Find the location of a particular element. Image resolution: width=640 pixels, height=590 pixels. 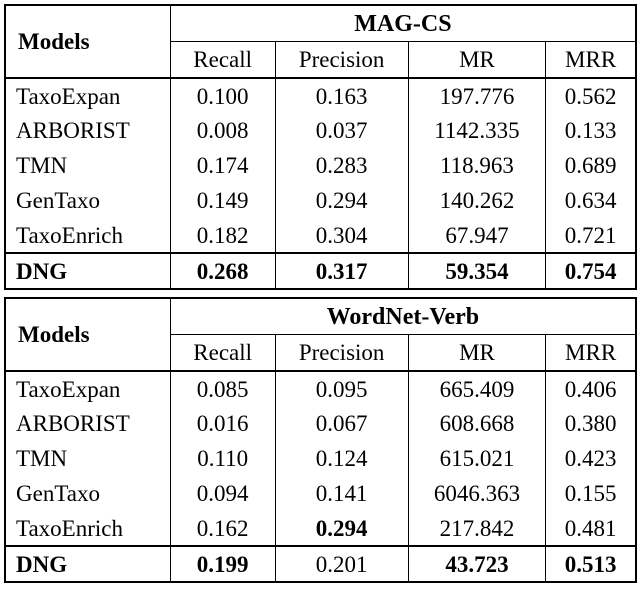

table-row: TaxoExpan 0.085 0.095 665.409 0.406 is located at coordinates (320, 388).